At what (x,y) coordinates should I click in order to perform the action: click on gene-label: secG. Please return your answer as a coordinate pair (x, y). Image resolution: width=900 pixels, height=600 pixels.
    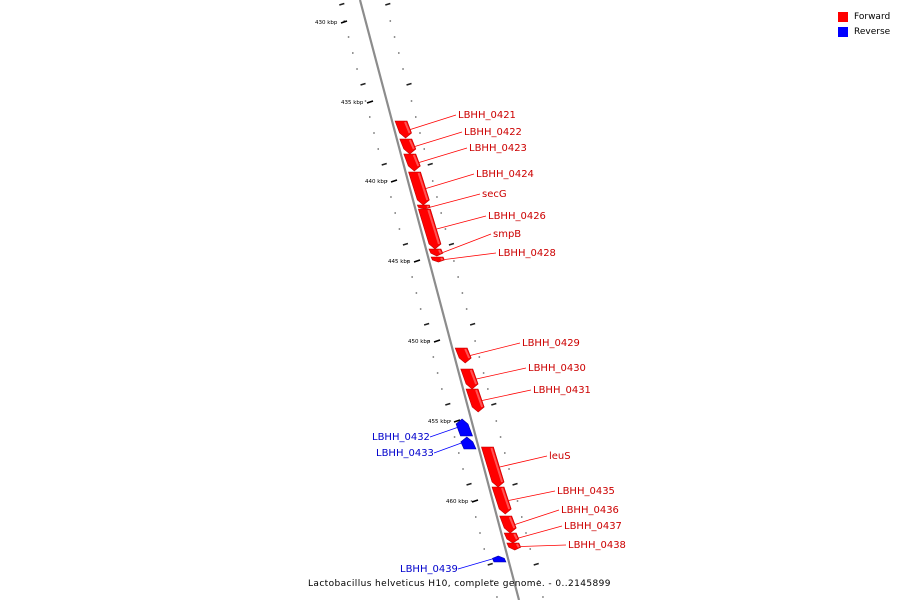
    Looking at the image, I should click on (494, 194).